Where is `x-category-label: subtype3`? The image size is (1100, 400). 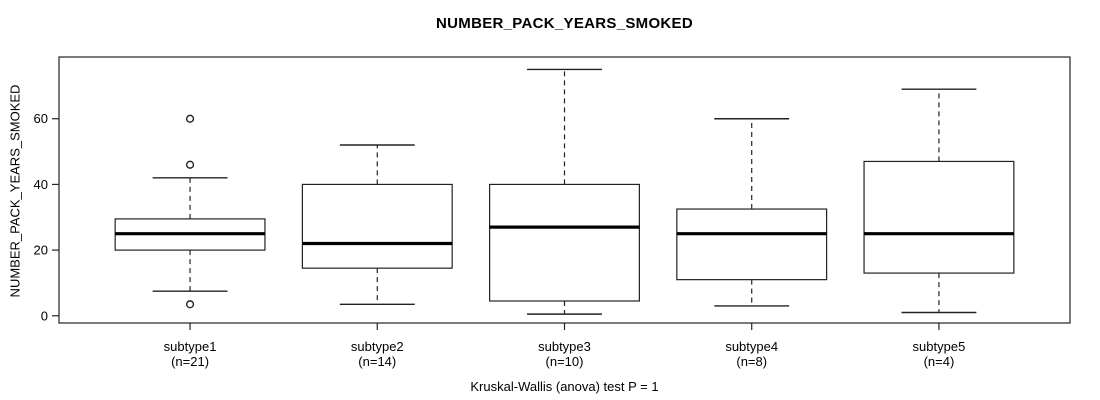
x-category-label: subtype3 is located at coordinates (564, 346).